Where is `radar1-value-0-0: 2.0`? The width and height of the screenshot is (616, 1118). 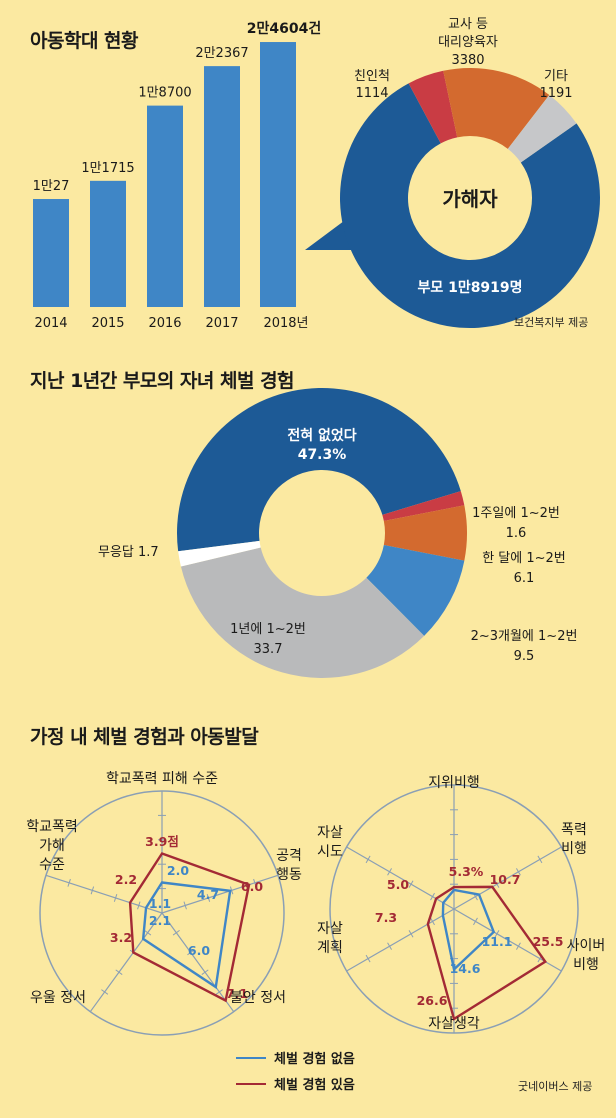
radar1-value-0-0: 2.0 is located at coordinates (178, 870).